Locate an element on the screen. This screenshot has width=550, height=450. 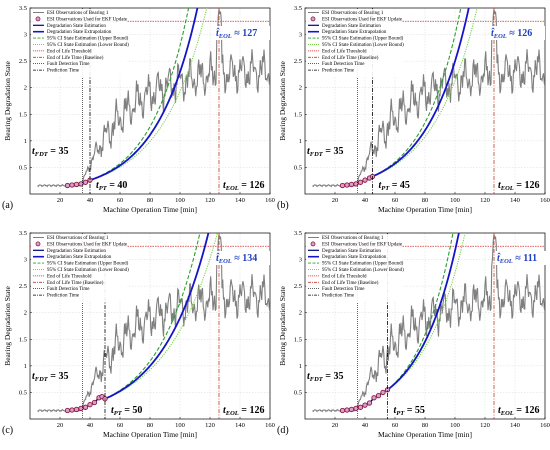
x-axis-label: Machine Operation Time [min] is located at coordinates (150, 434).